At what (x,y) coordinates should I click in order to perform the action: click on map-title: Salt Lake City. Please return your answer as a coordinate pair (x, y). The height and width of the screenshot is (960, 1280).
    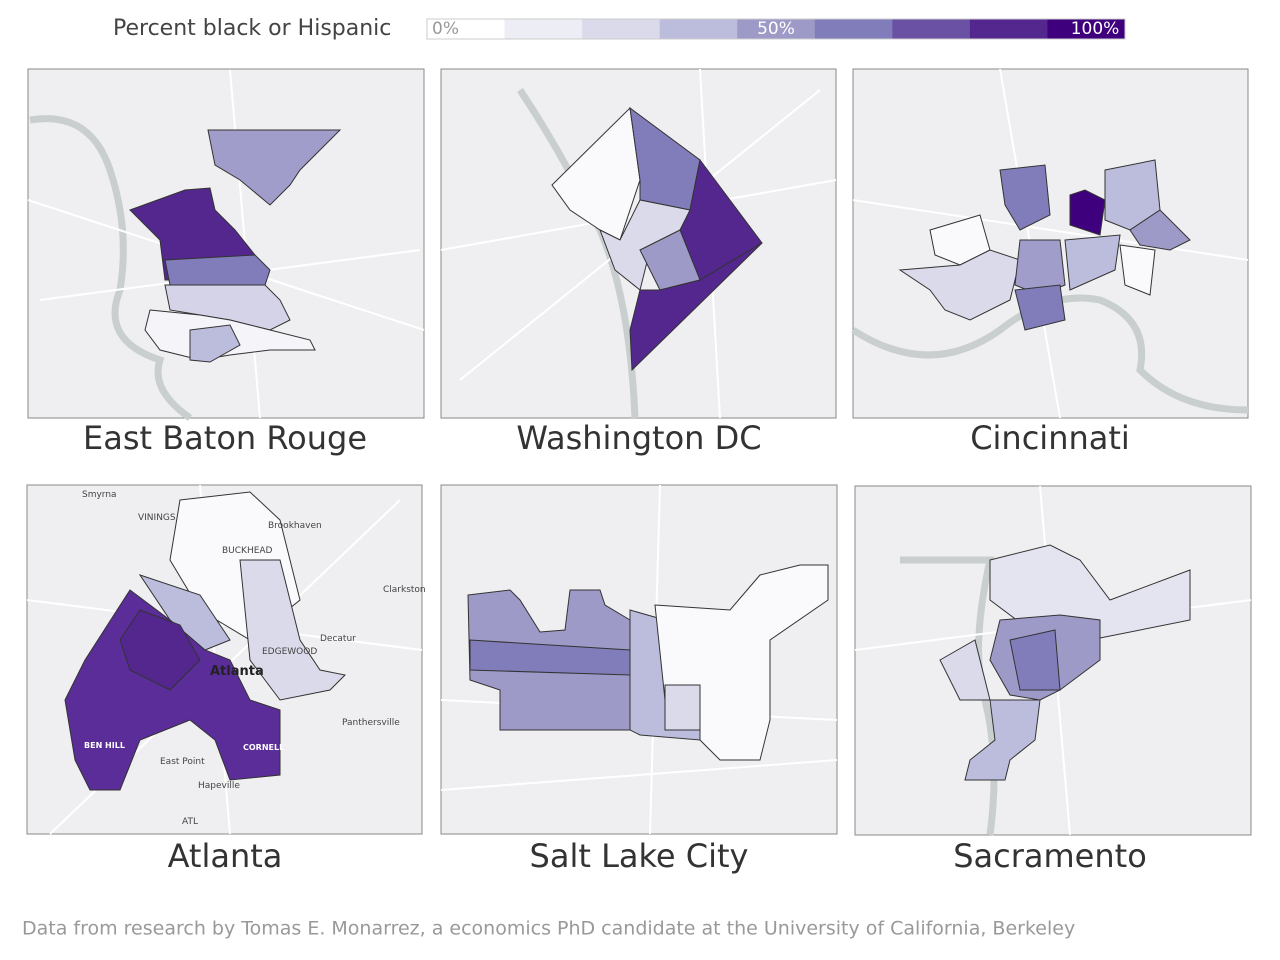
    Looking at the image, I should click on (639, 856).